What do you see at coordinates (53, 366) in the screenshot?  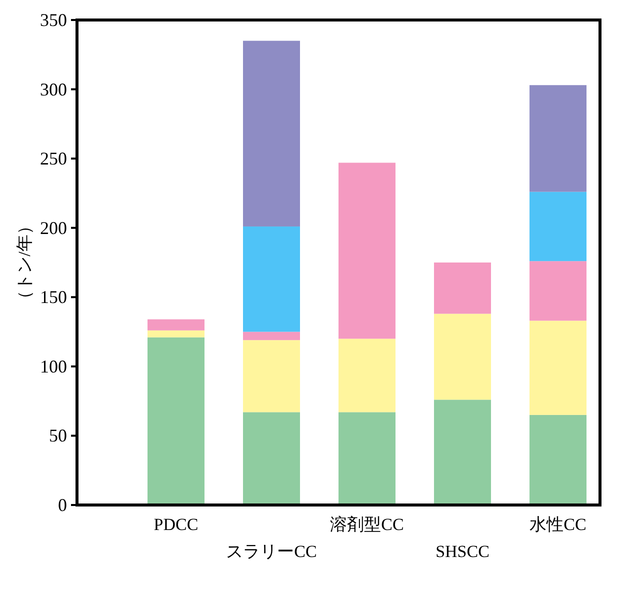 I see `y-tick-label: 100` at bounding box center [53, 366].